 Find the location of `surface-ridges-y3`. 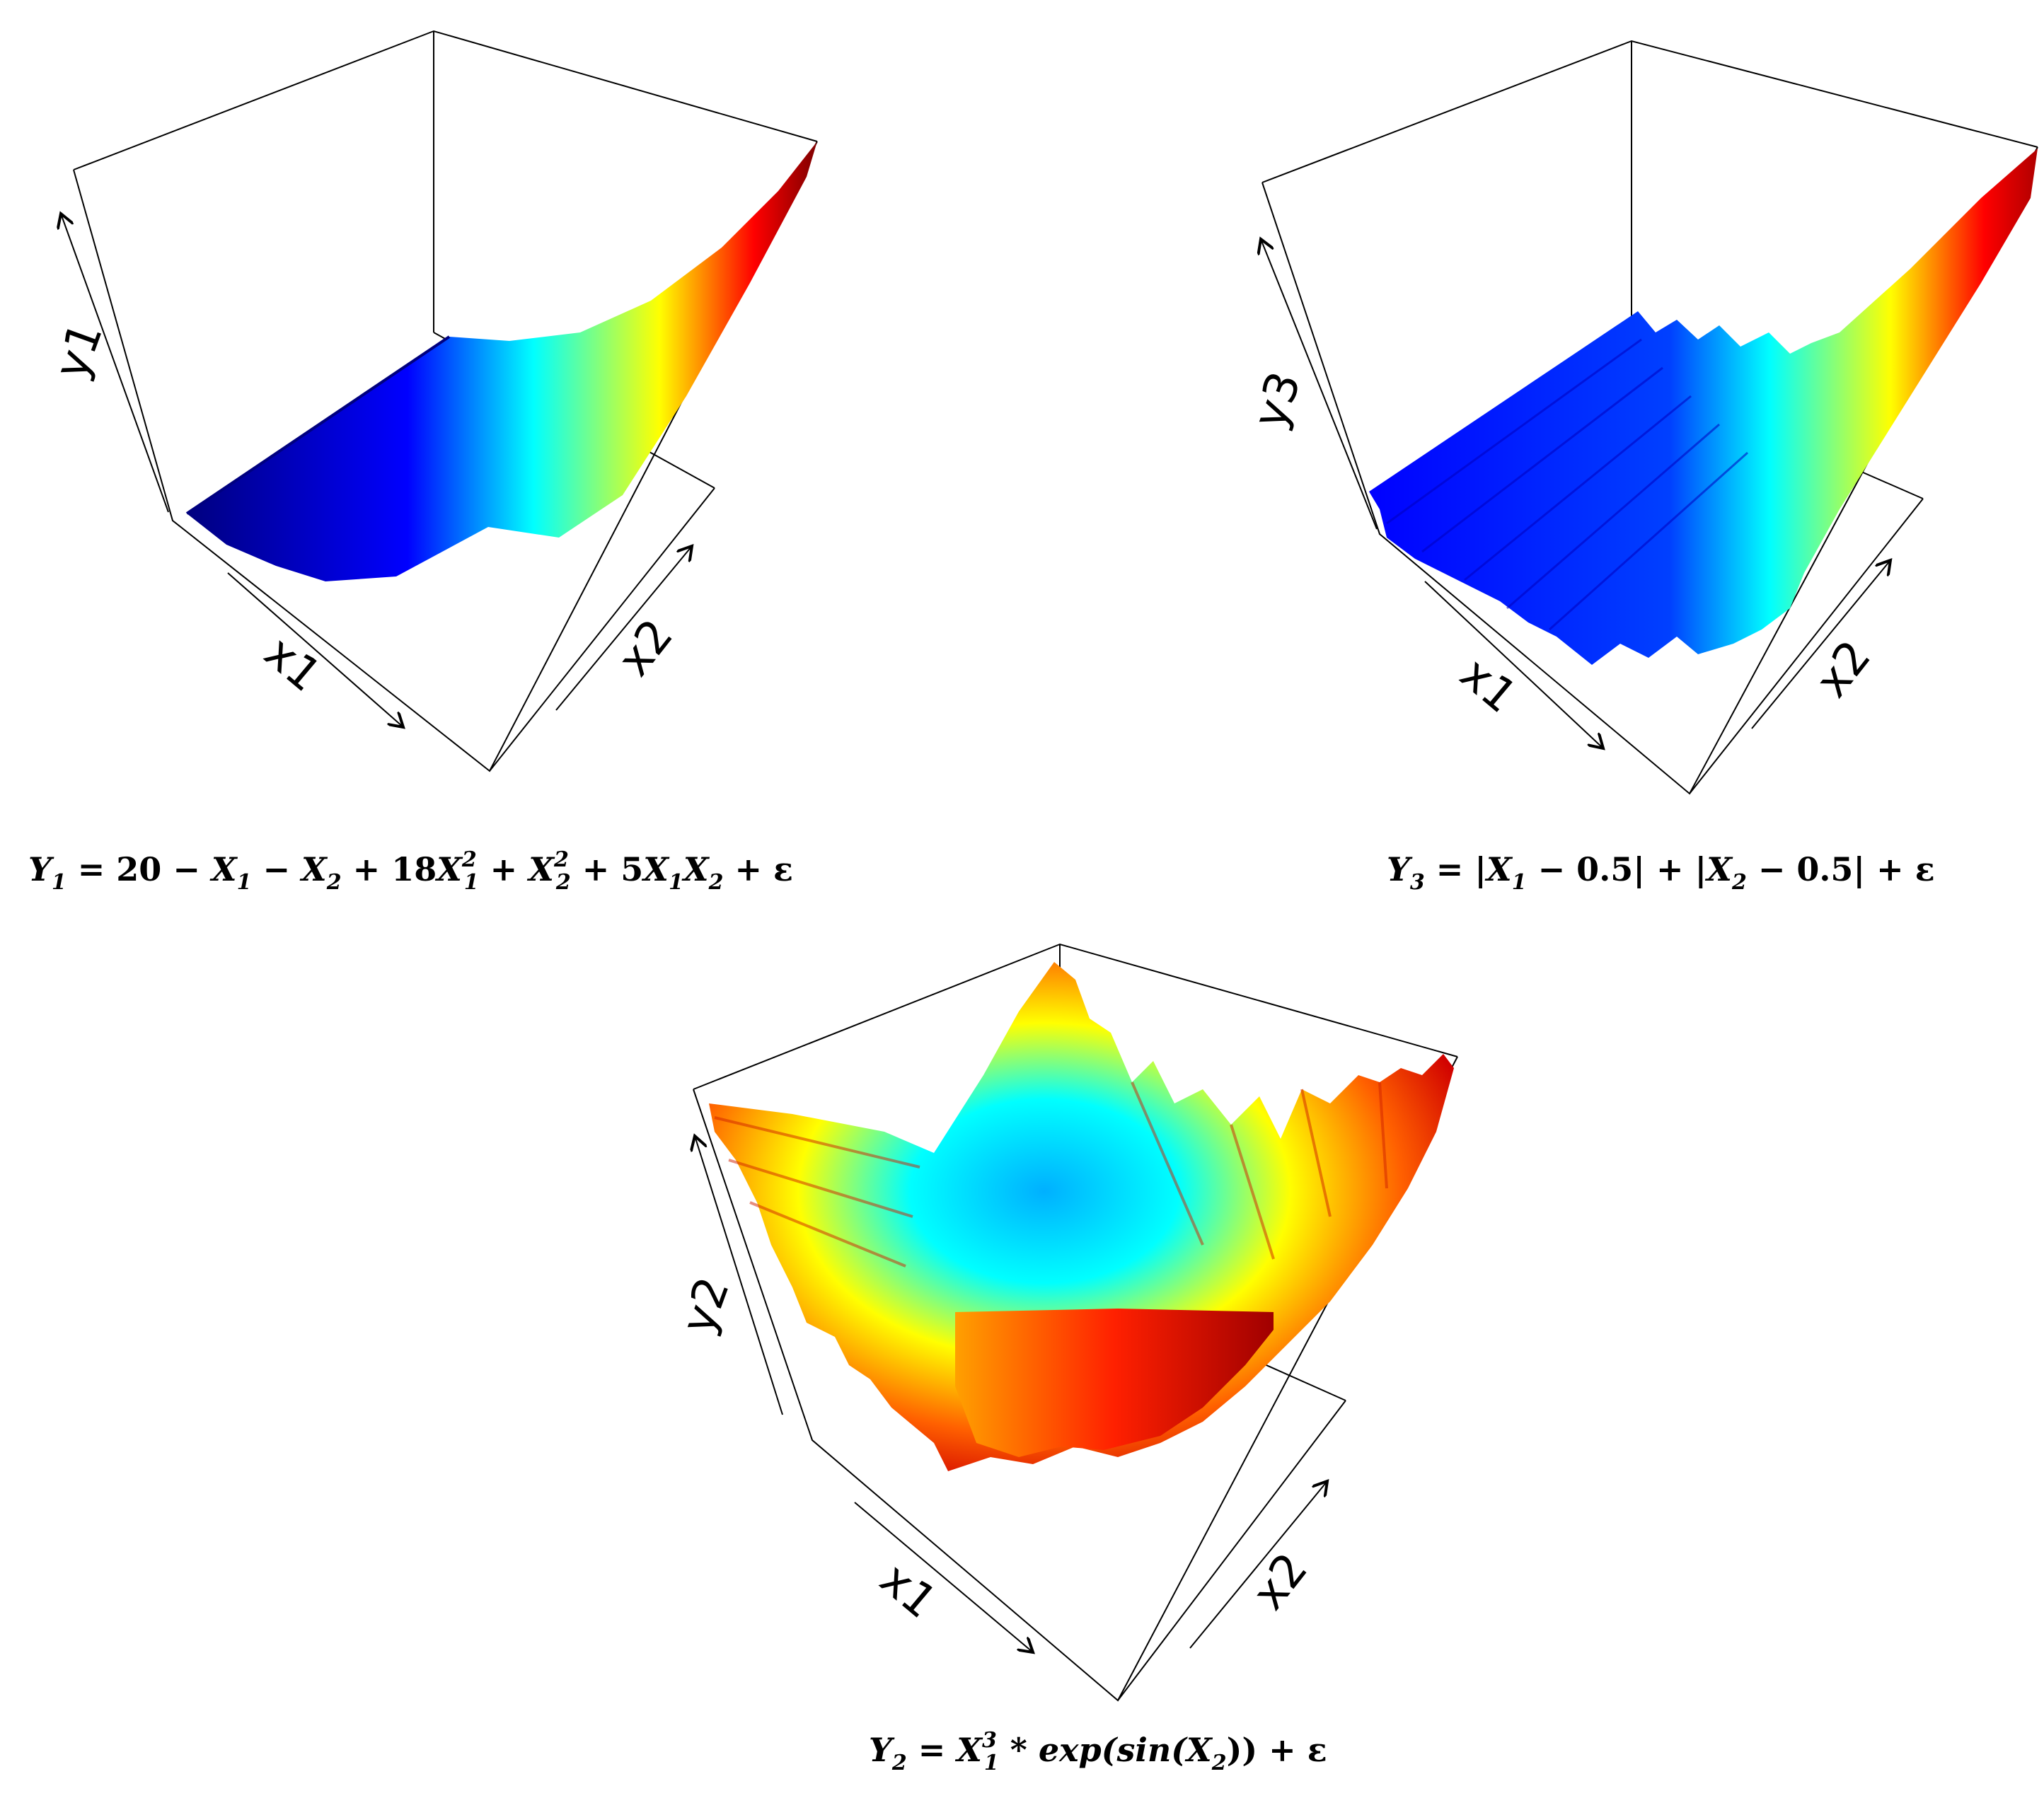

surface-ridges-y3 is located at coordinates (1567, 484).